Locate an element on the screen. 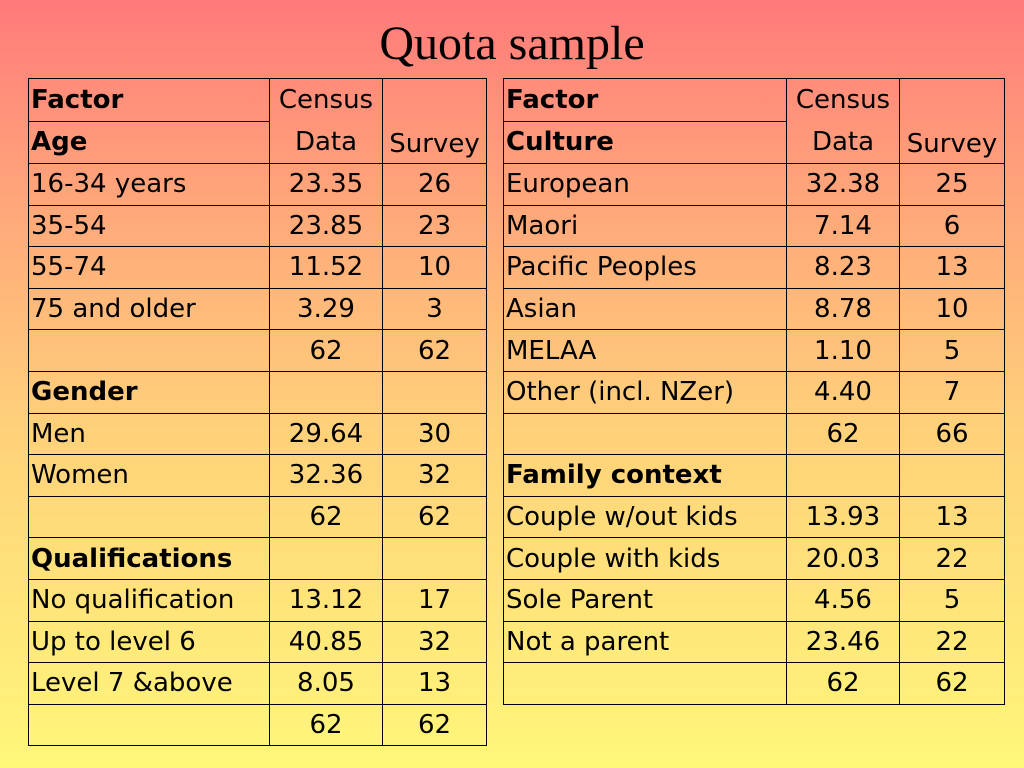 The height and width of the screenshot is (768, 1024). census-value-cell: 32.36 is located at coordinates (326, 475).